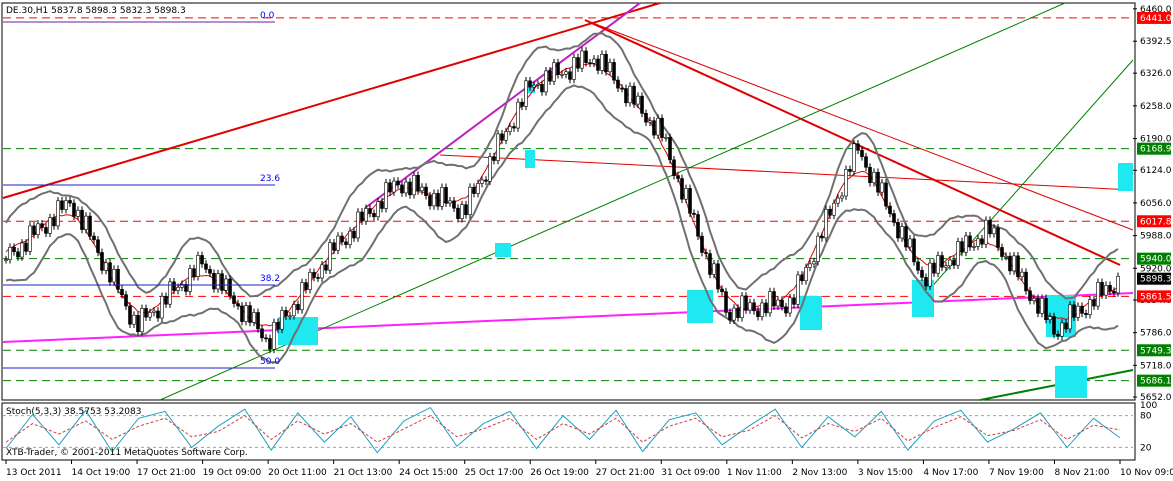 This screenshot has width=1173, height=481. Describe the element at coordinates (363, 473) in the screenshot. I see `x-tick-label: 21 Oct 13:00` at that location.